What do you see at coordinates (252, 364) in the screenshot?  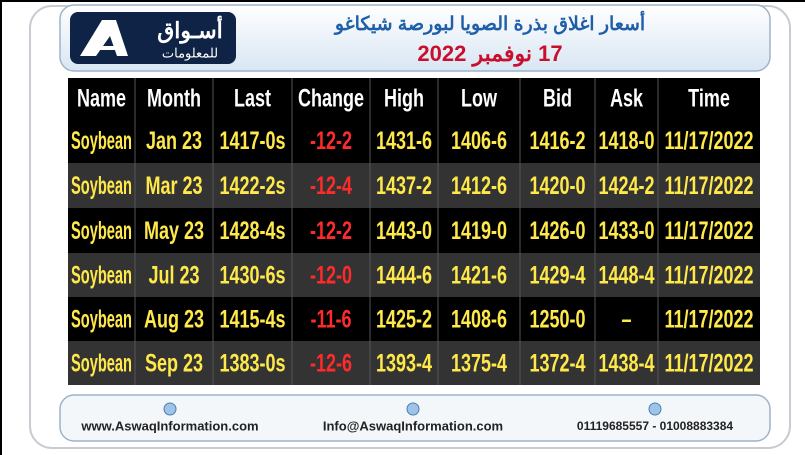 I see `table-cell: 1383-0s` at bounding box center [252, 364].